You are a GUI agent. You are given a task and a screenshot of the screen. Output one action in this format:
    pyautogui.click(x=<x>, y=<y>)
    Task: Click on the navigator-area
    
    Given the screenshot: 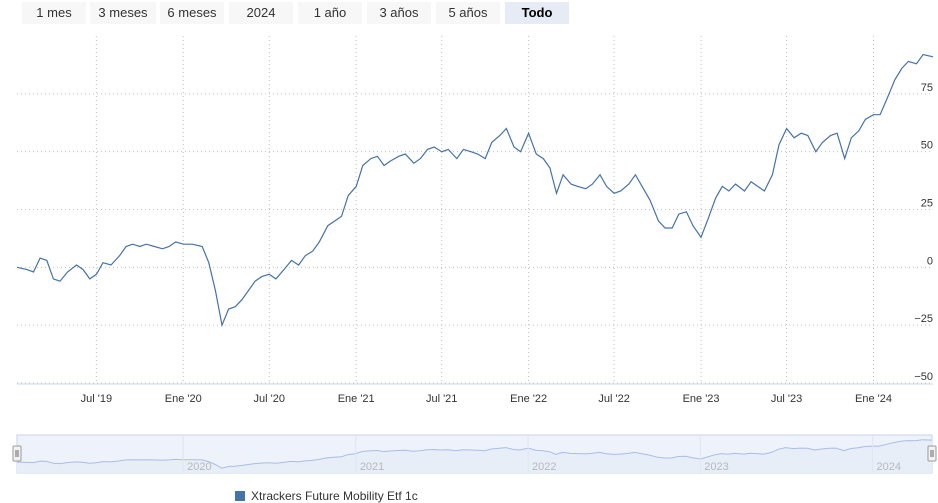 What is the action you would take?
    pyautogui.click(x=474, y=456)
    